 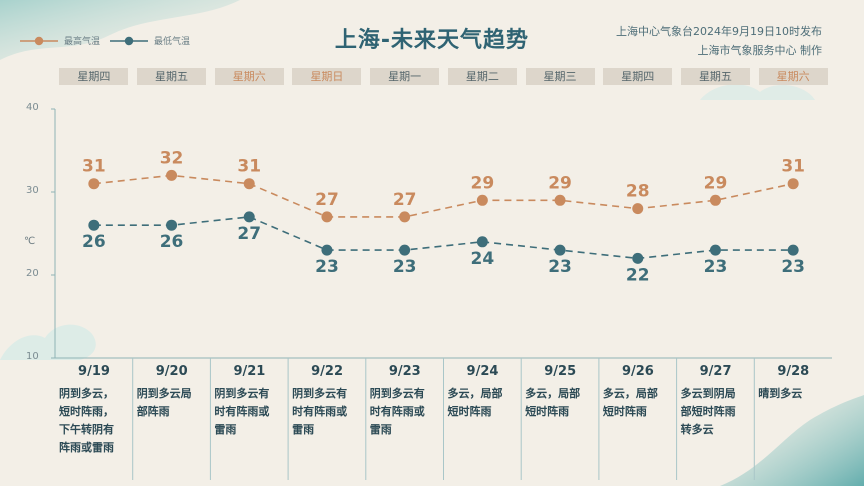 What do you see at coordinates (638, 192) in the screenshot?
I see `high-temp-label: 28` at bounding box center [638, 192].